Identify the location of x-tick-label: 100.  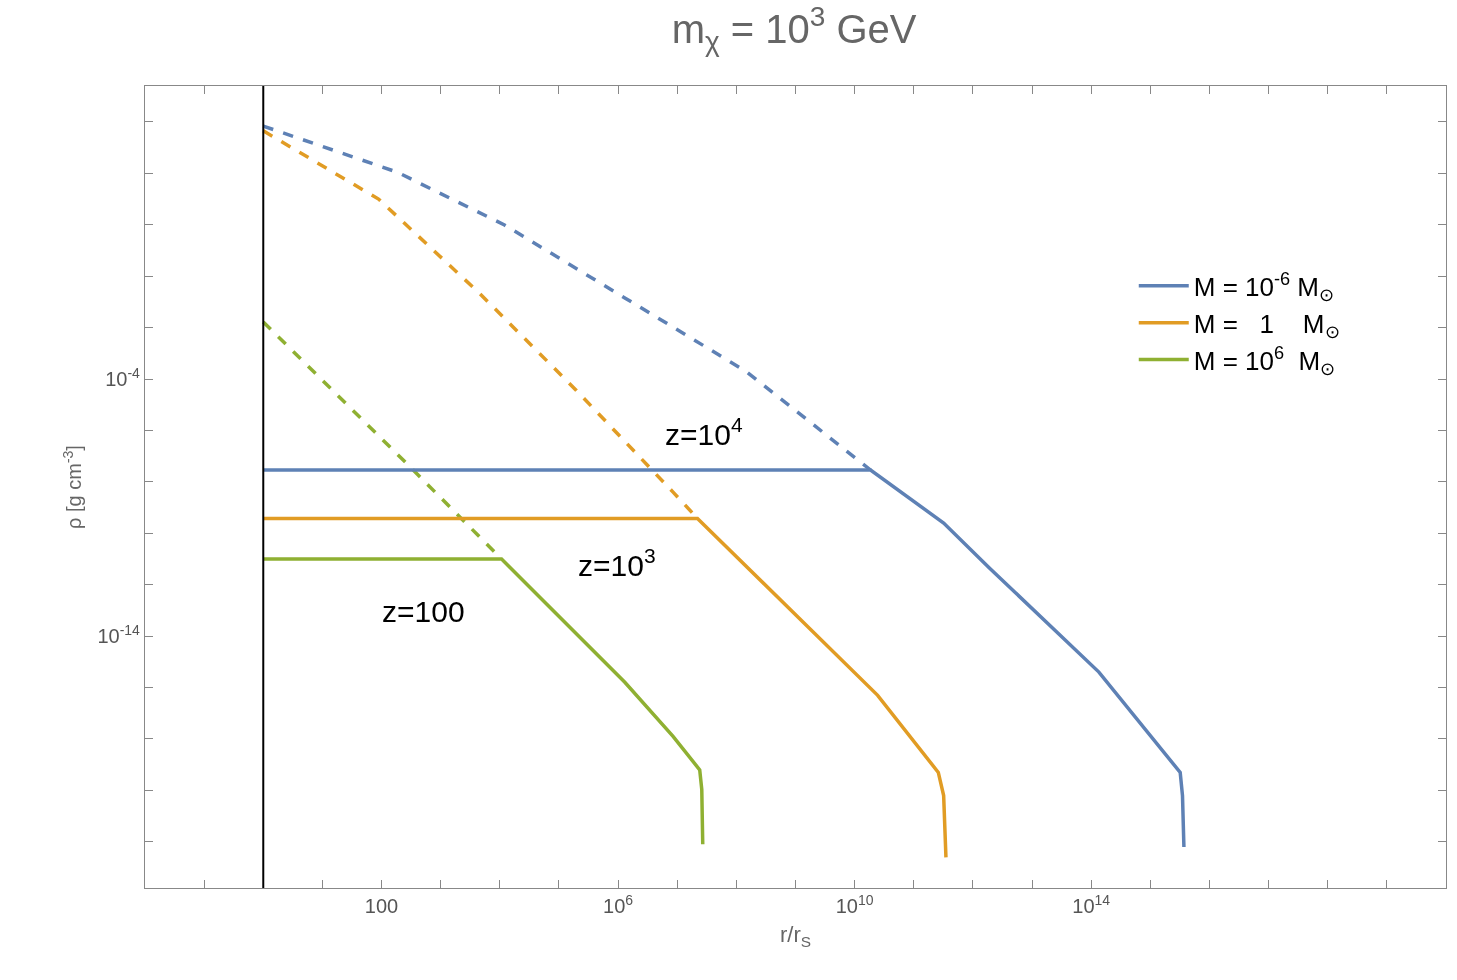
(381, 906).